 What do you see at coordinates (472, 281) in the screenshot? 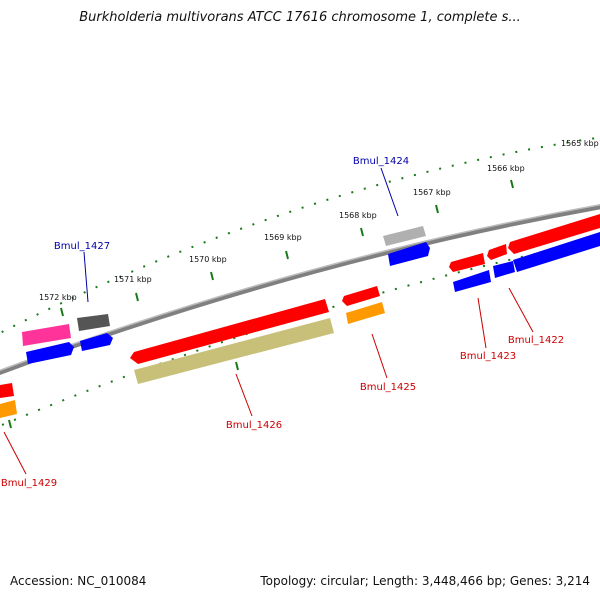
I see `gene-feature-blue-a` at bounding box center [472, 281].